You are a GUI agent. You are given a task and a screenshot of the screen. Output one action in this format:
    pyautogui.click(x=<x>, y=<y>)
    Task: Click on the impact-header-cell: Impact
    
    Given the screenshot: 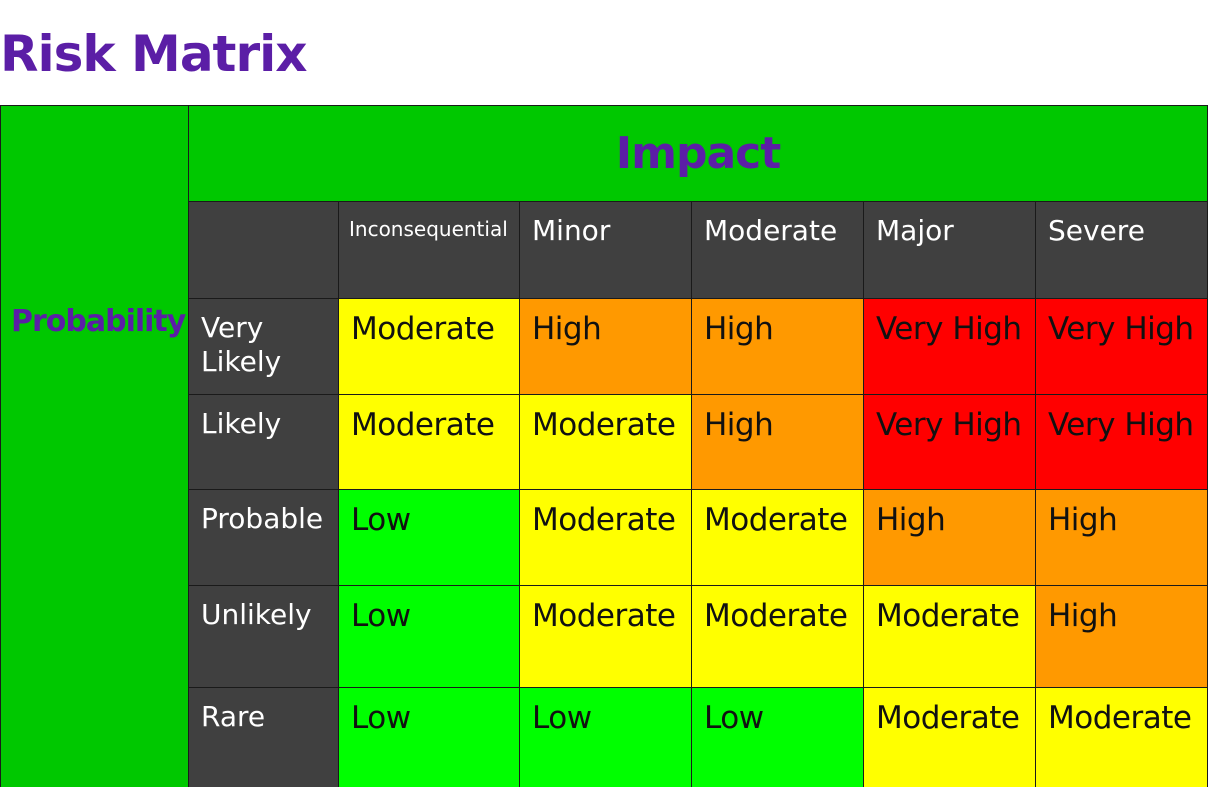 What is the action you would take?
    pyautogui.click(x=698, y=153)
    